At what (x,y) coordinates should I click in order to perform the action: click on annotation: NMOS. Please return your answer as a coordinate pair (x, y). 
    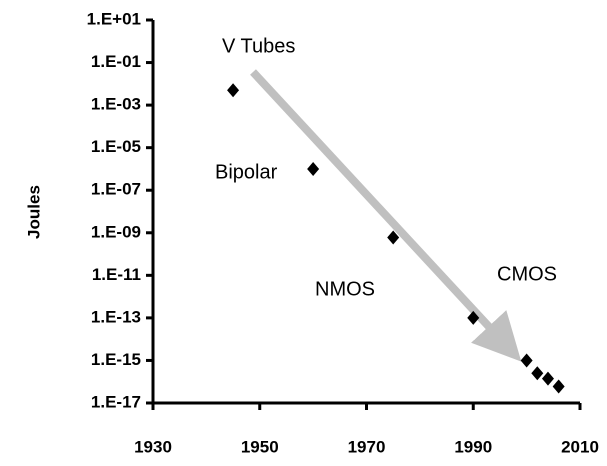
    Looking at the image, I should click on (345, 289).